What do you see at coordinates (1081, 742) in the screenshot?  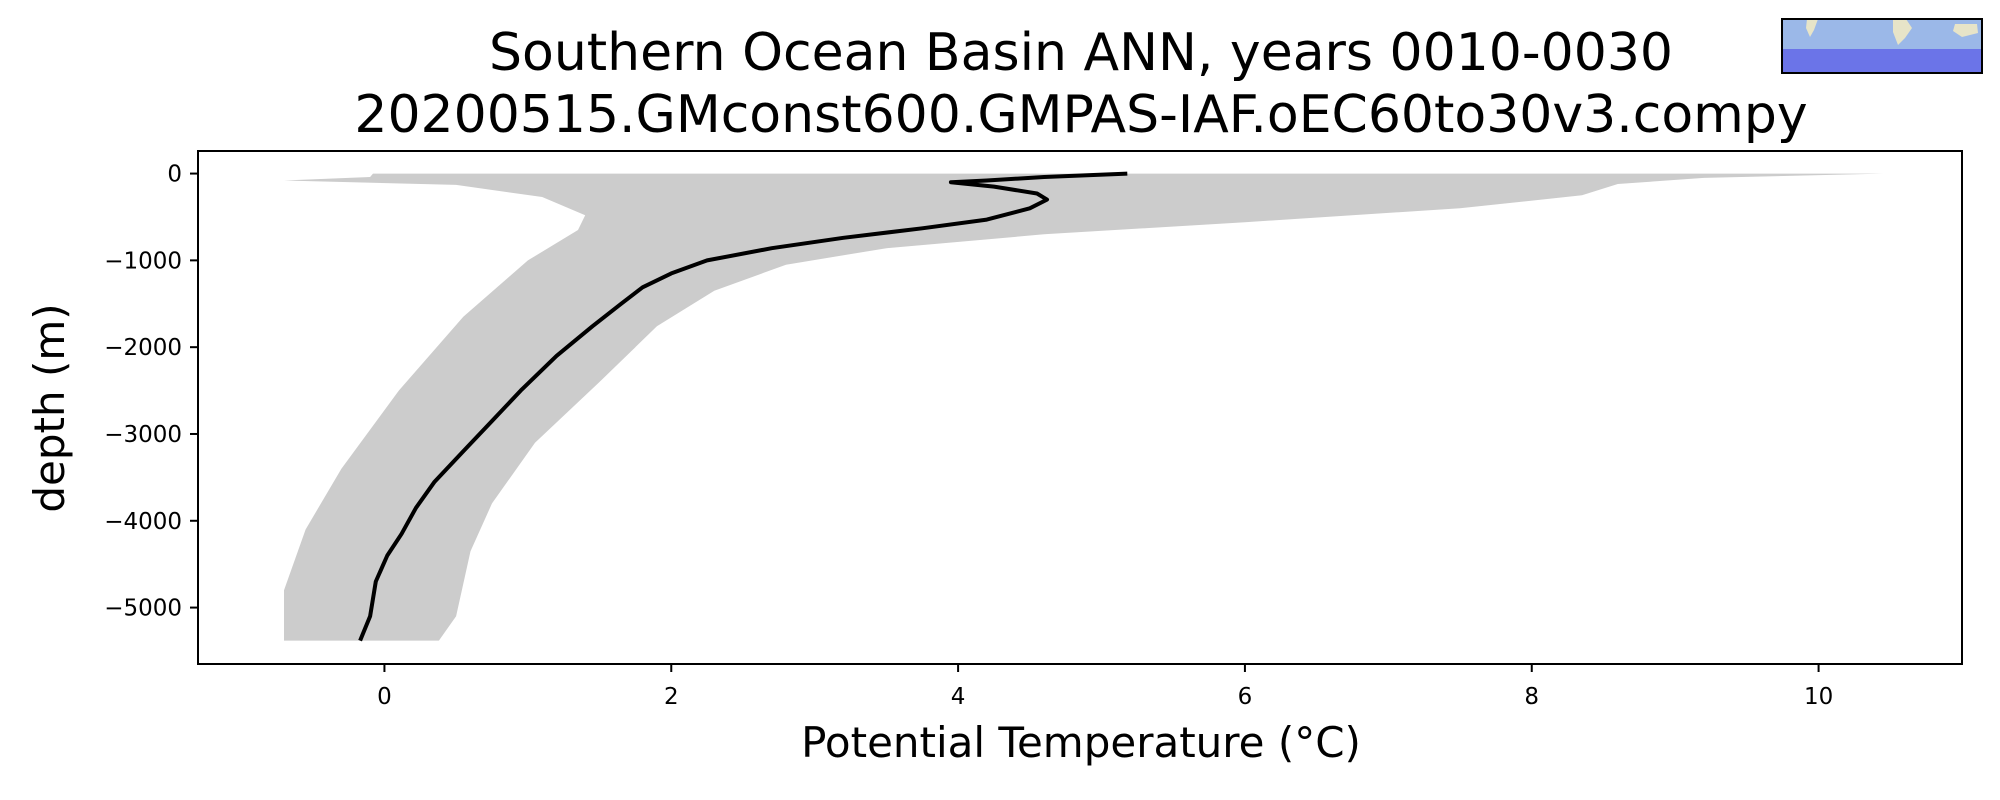 I see `x-axis-label: Potential Temperature (°C)` at bounding box center [1081, 742].